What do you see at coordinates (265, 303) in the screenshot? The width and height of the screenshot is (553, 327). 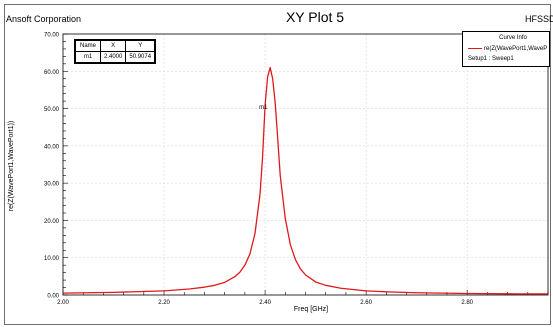 I see `x-tick-label: 2.40` at bounding box center [265, 303].